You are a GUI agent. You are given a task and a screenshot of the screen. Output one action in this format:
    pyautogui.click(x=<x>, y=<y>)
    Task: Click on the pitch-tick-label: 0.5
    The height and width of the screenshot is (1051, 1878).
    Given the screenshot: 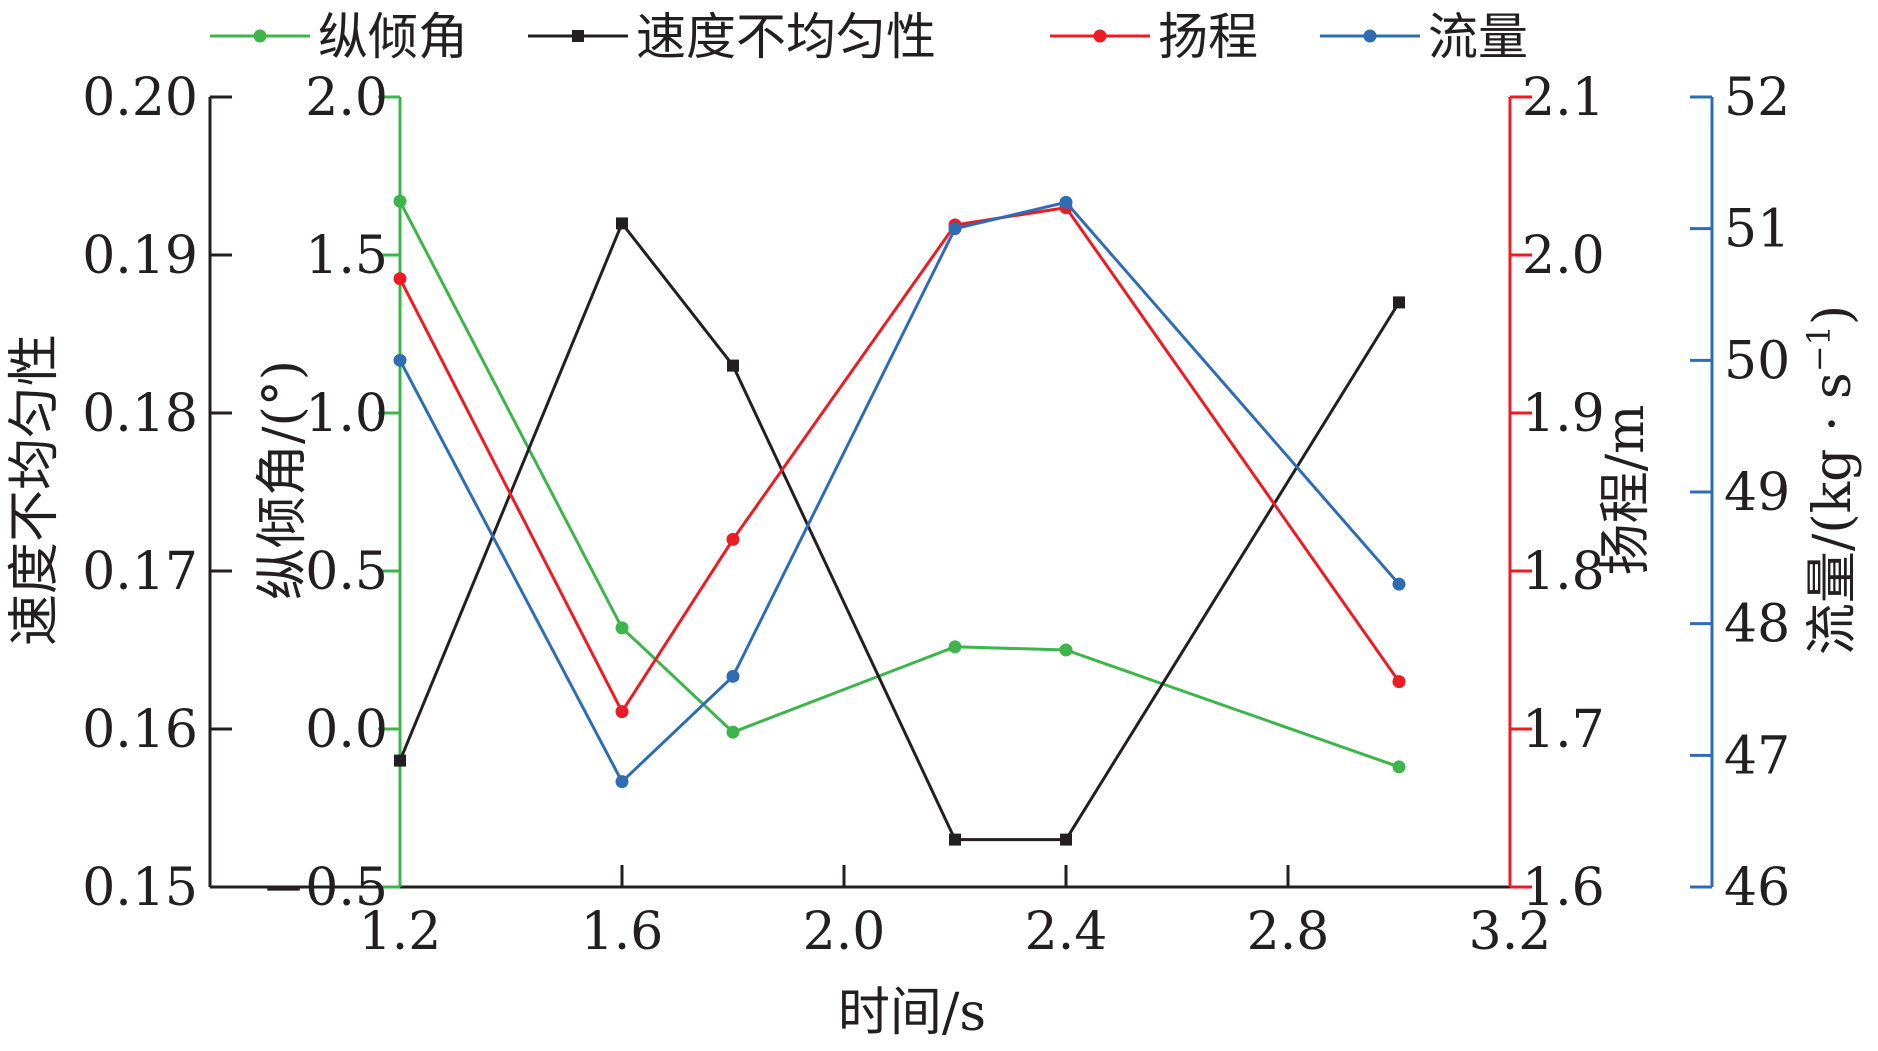 What is the action you would take?
    pyautogui.click(x=346, y=572)
    